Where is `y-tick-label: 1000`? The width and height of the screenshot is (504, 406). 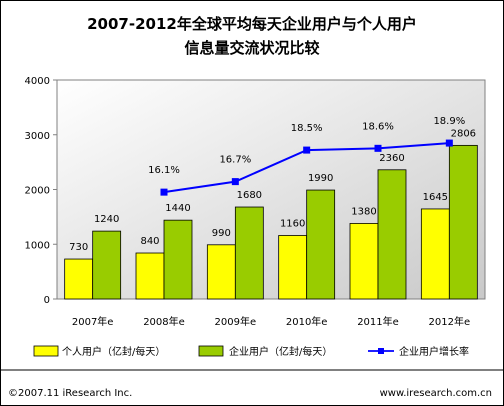 y-tick-label: 1000 is located at coordinates (37, 245).